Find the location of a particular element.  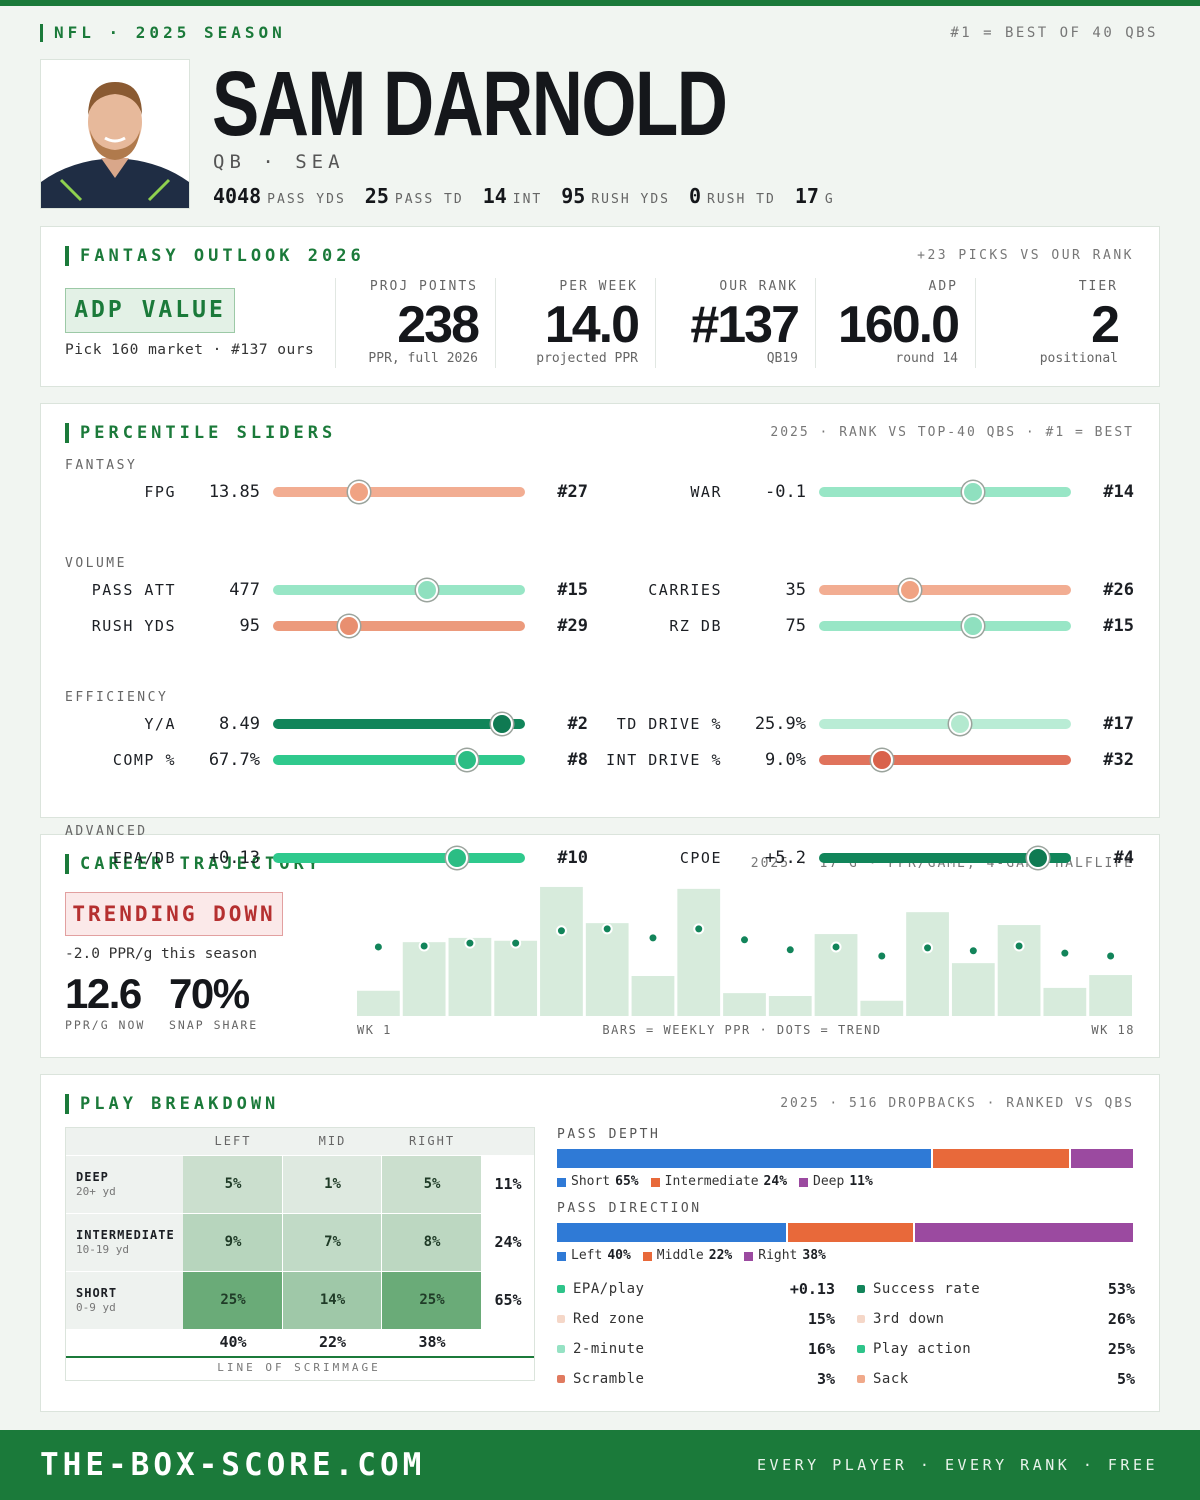

cell-label: 14% is located at coordinates (332, 1300).